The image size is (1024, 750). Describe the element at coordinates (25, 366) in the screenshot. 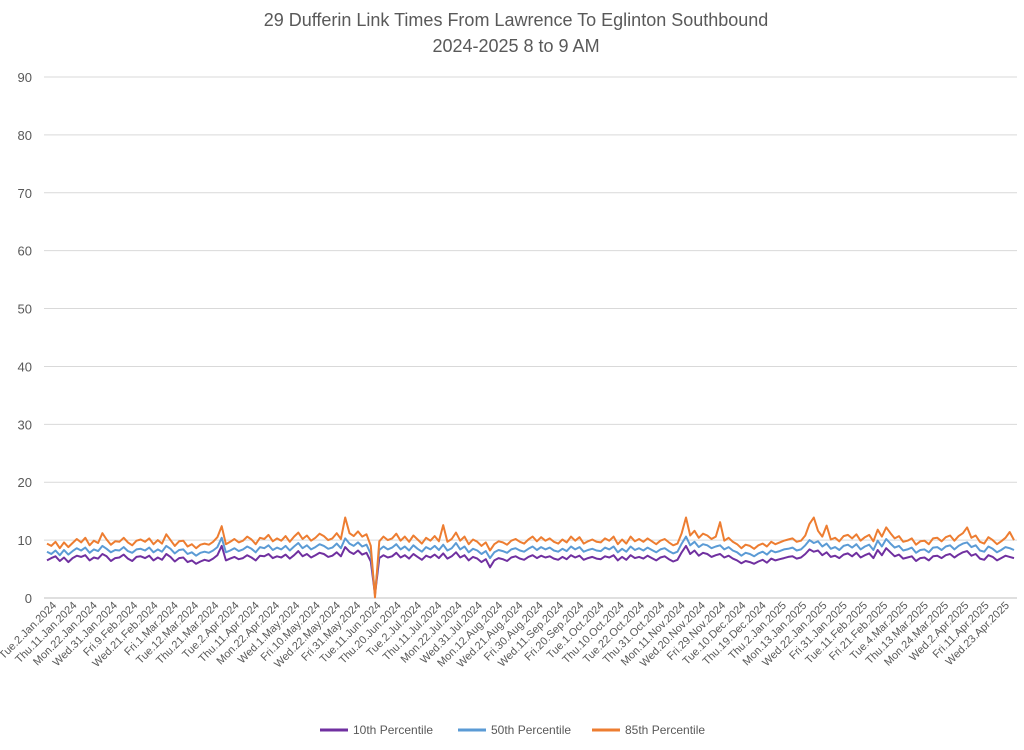

I see `y-tick-label: 40` at that location.